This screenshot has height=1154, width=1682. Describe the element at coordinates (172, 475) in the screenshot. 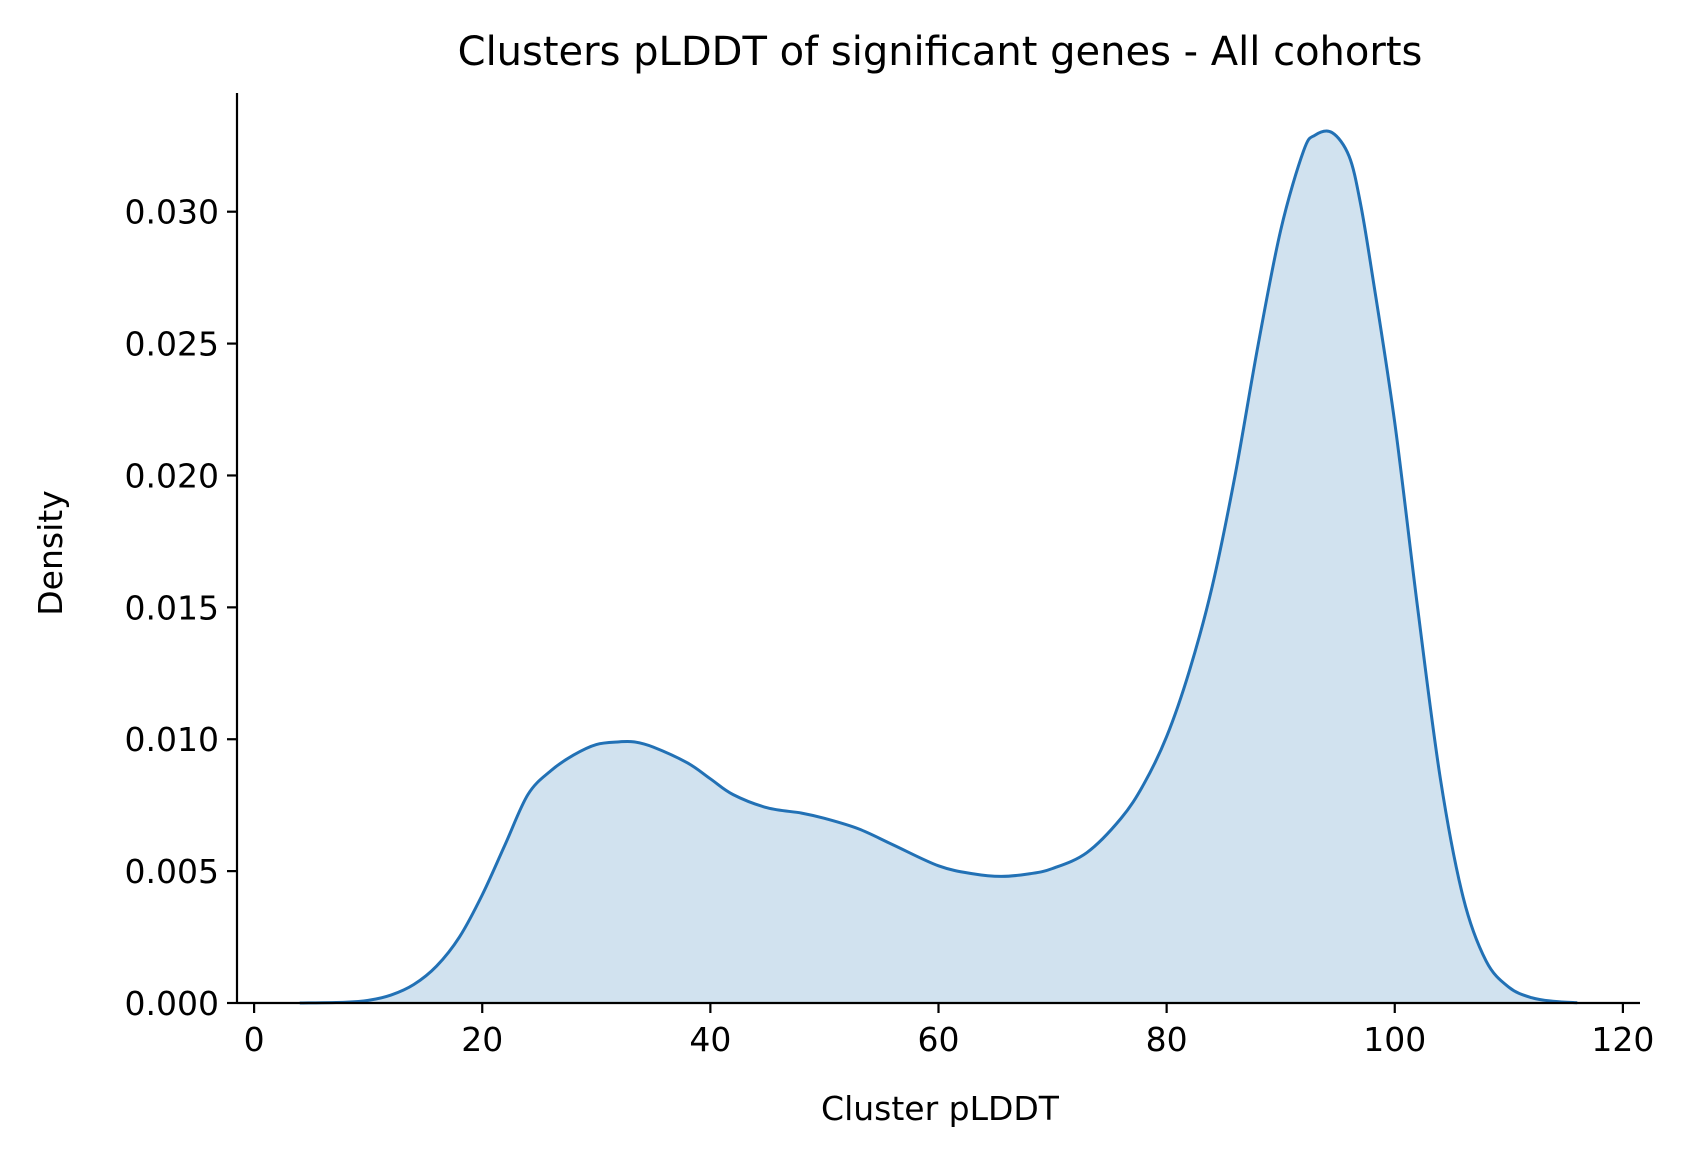

I see `y-tick-label: 0.020` at that location.